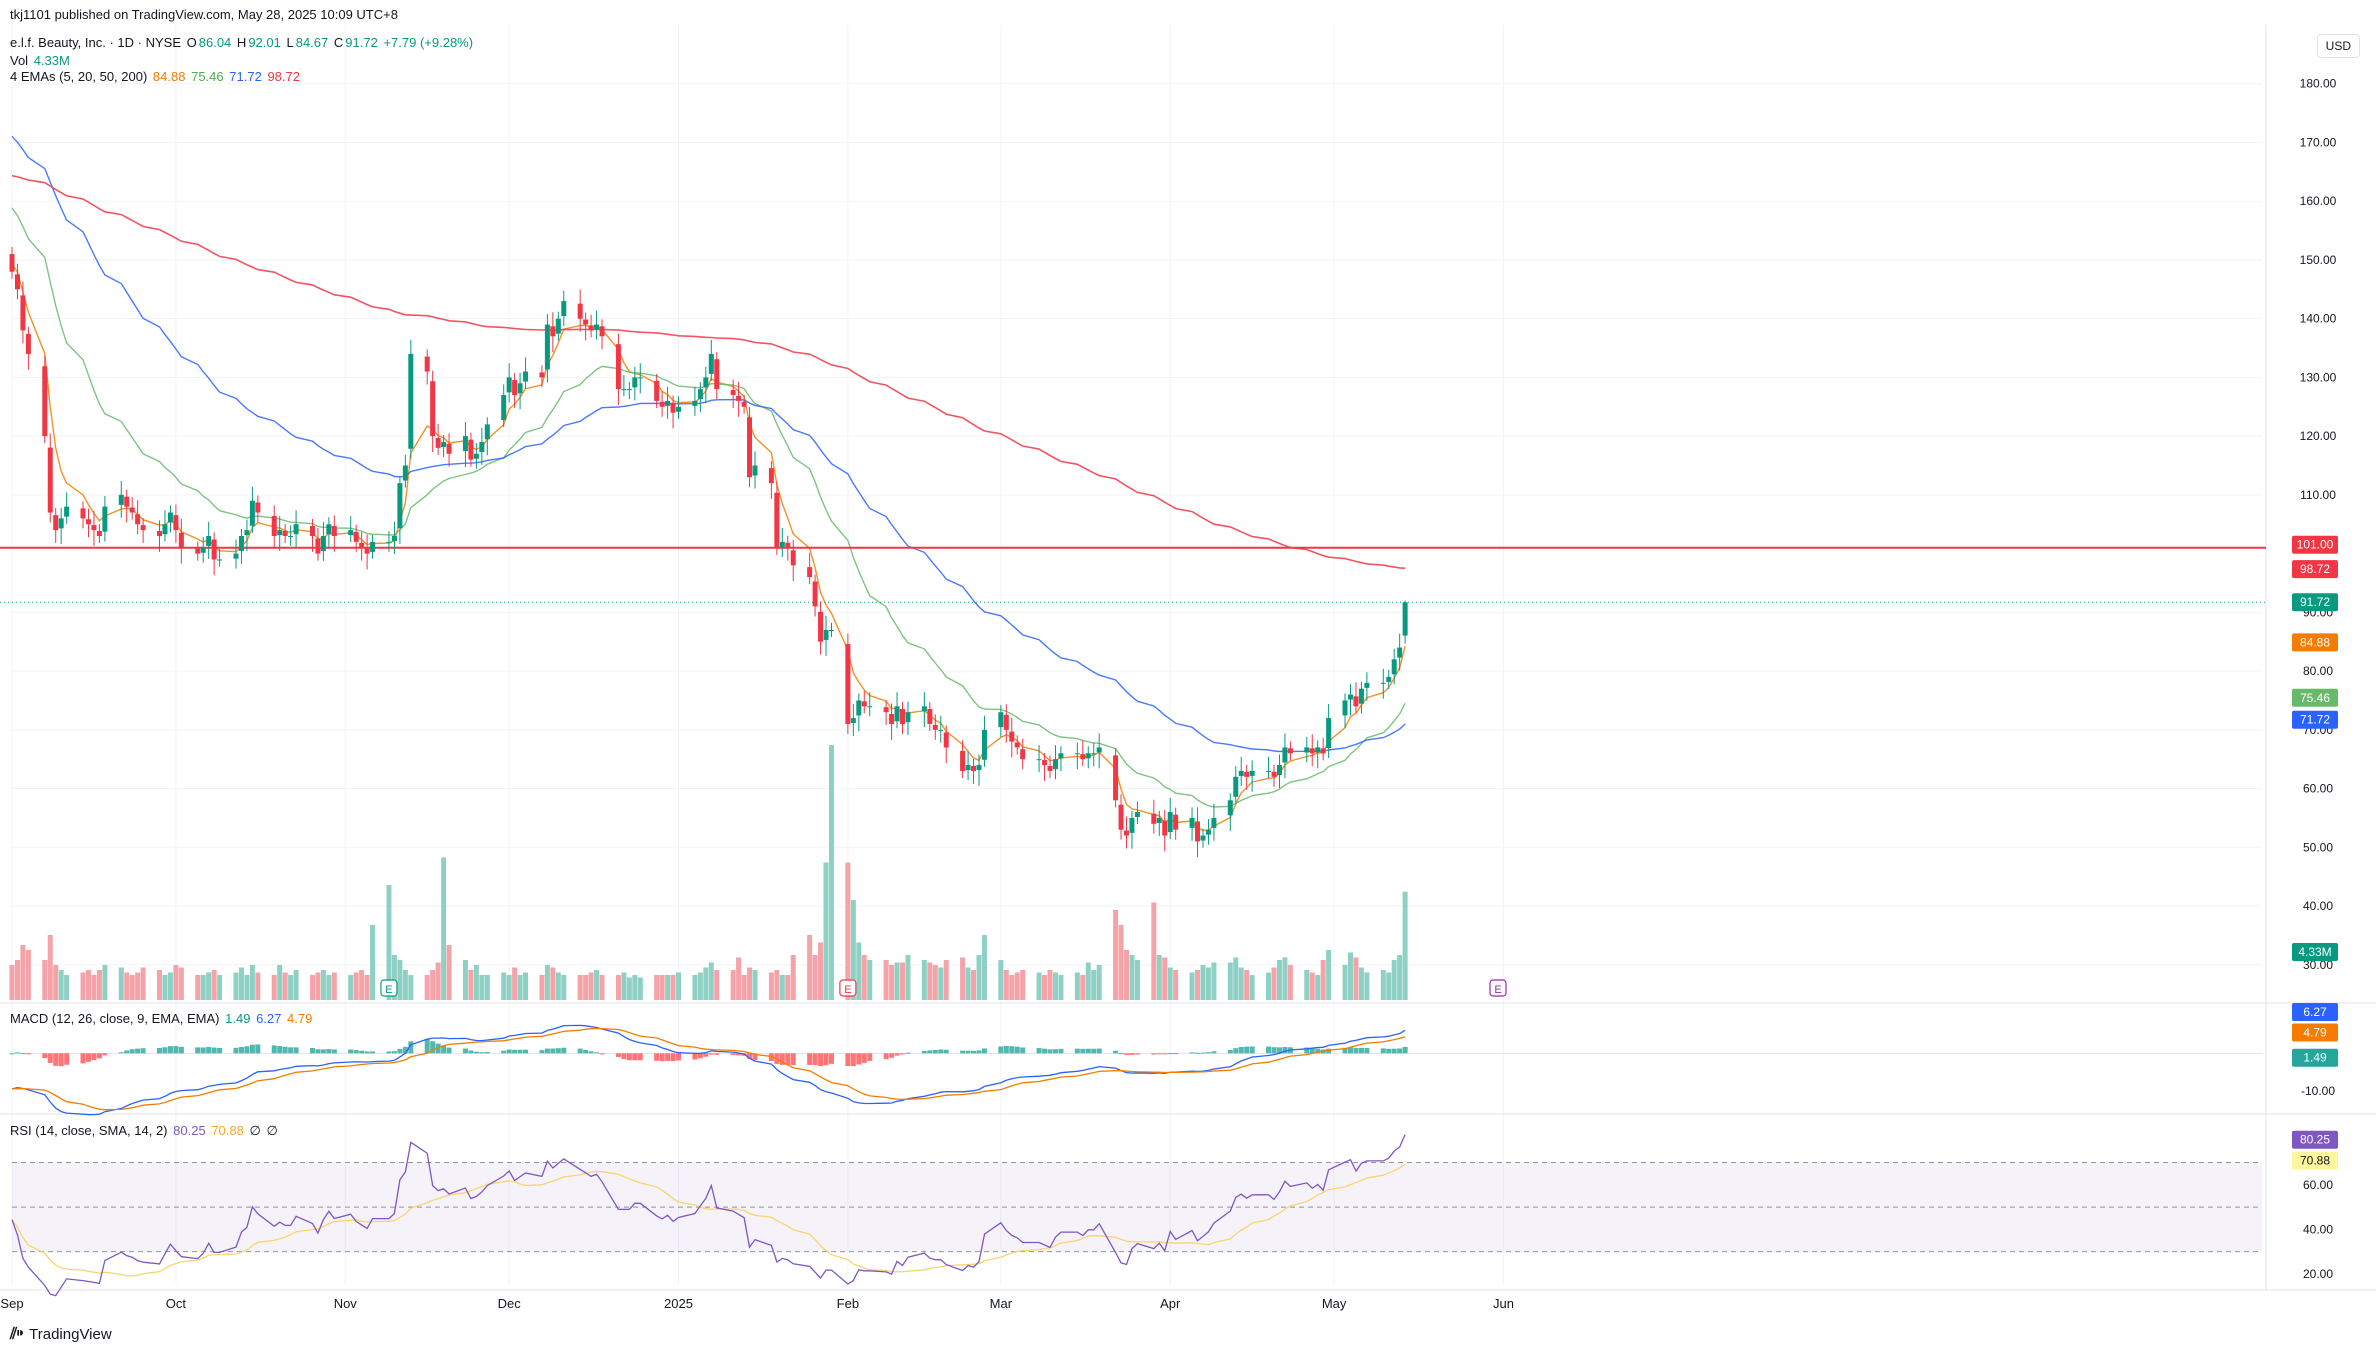  What do you see at coordinates (95, 42) in the screenshot?
I see `symbol-name: e.l.f. Beauty, Inc. · 1D · NYSE` at bounding box center [95, 42].